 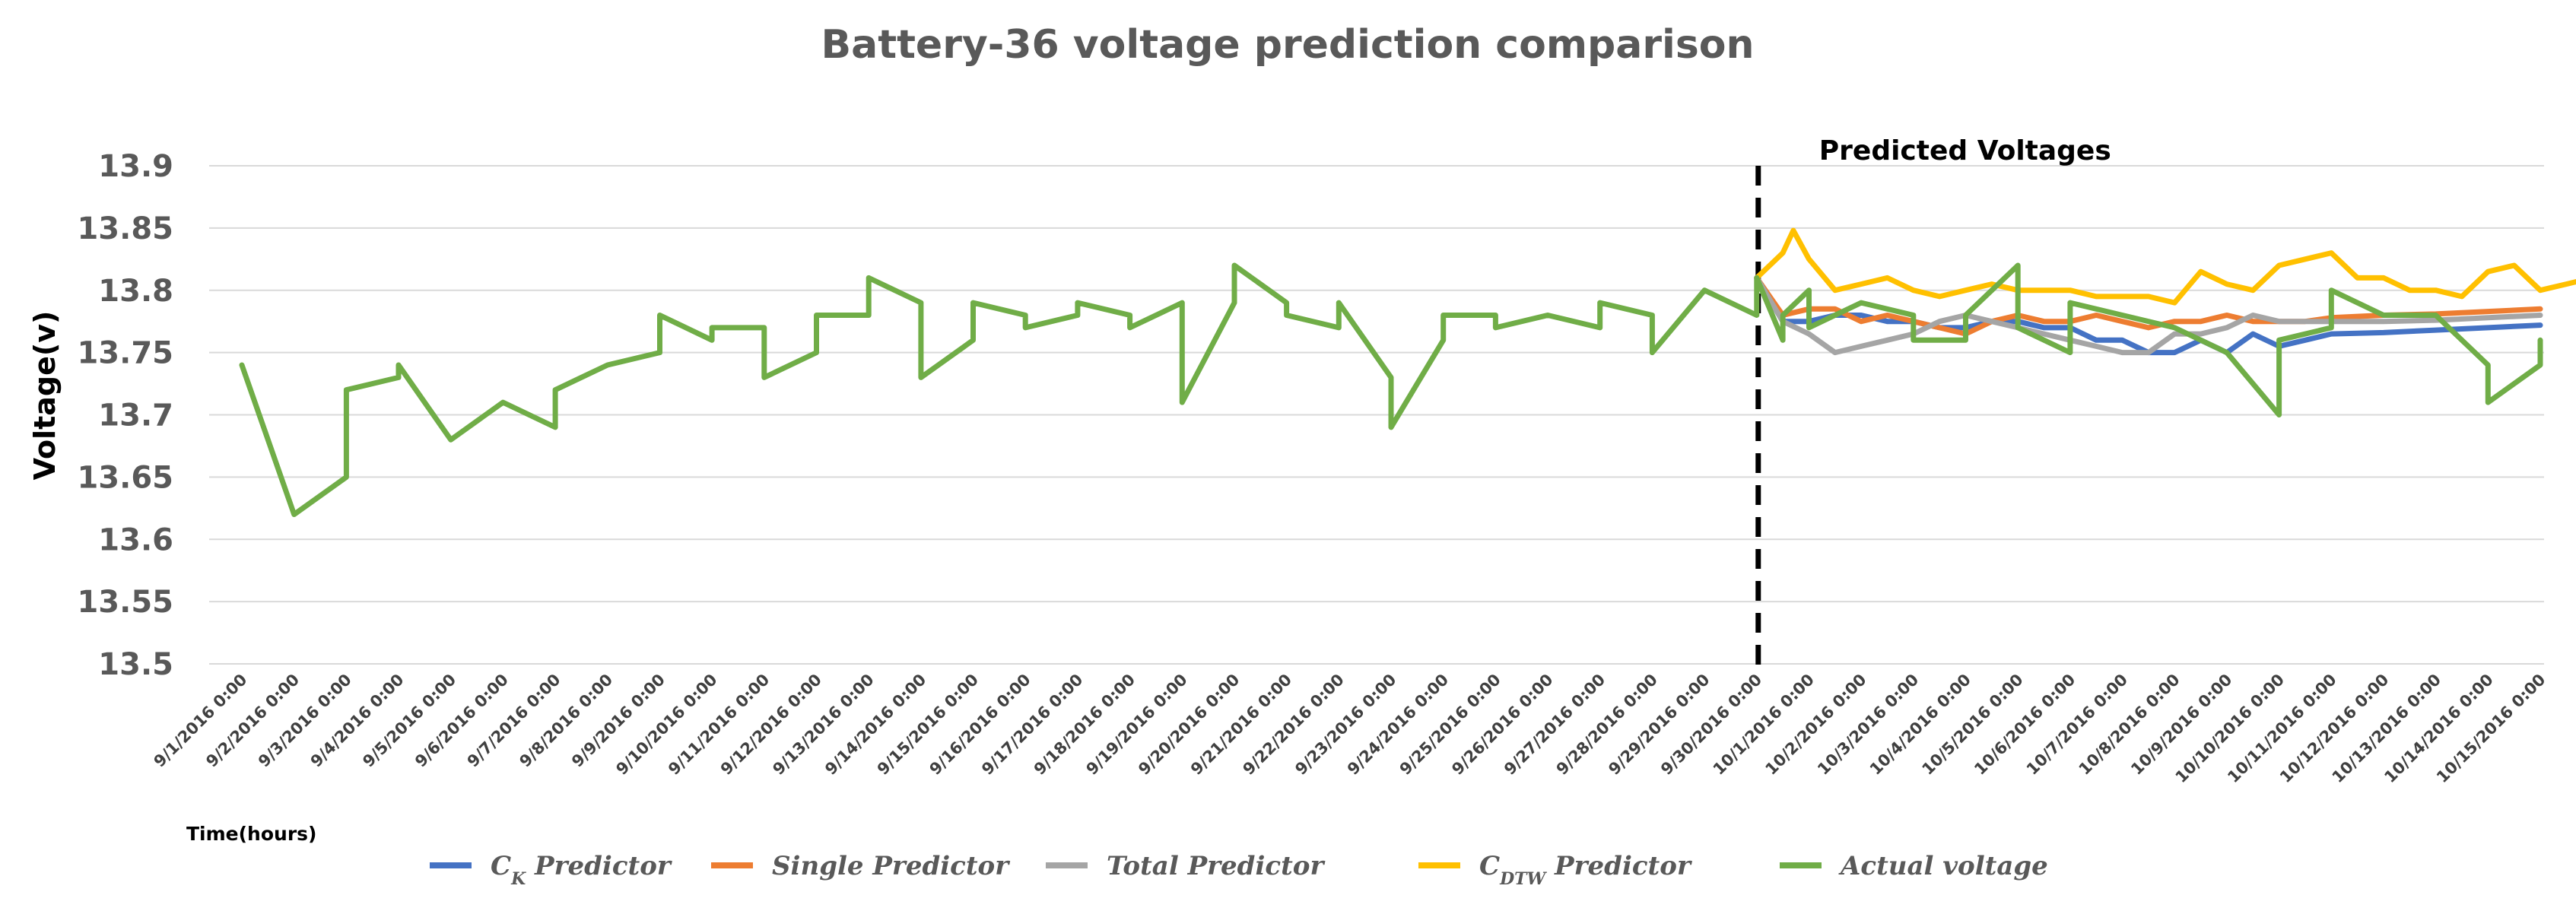 I want to click on x-tick-label: 9/25/2016 0:00, so click(x=1450, y=725).